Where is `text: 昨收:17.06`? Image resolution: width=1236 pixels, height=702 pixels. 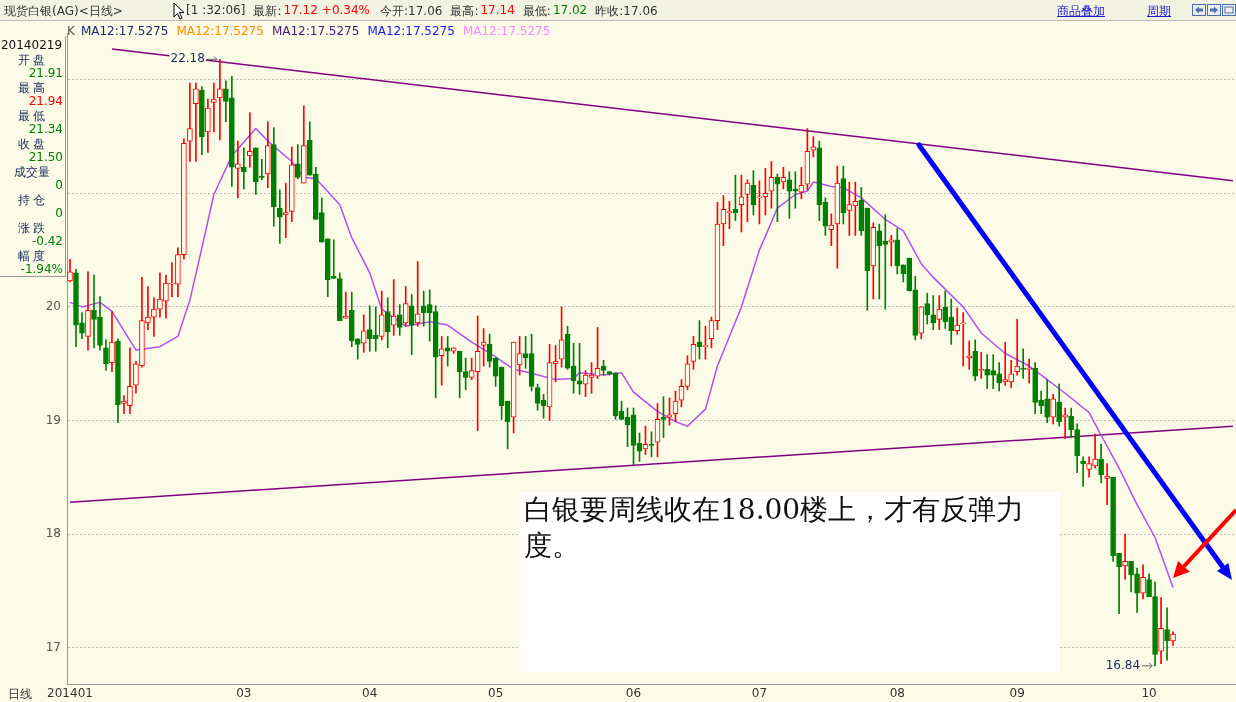
text: 昨收:17.06 is located at coordinates (626, 11).